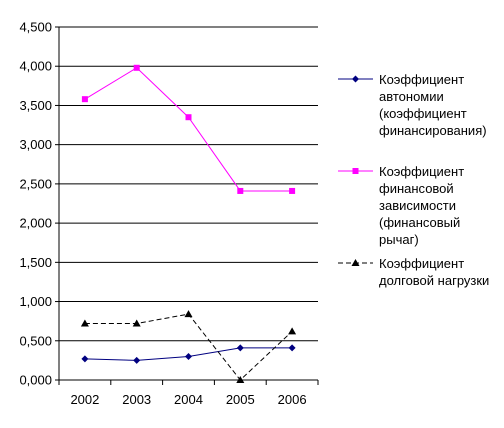 The image size is (504, 428). What do you see at coordinates (35, 301) in the screenshot?
I see `y-tick-label: 1,000` at bounding box center [35, 301].